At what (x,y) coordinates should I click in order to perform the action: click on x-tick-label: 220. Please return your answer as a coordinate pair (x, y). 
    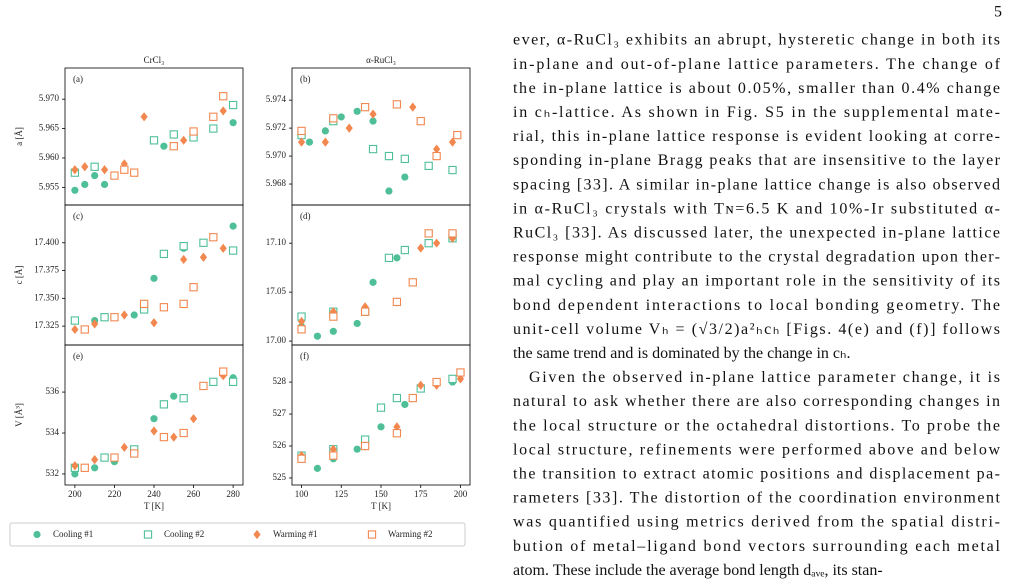
    Looking at the image, I should click on (115, 494).